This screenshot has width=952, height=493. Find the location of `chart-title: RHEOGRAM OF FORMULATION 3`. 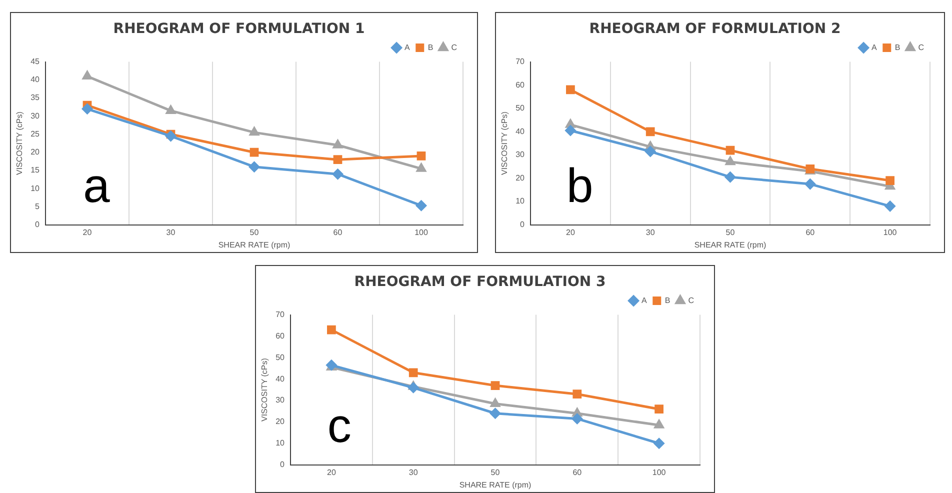

chart-title: RHEOGRAM OF FORMULATION 3 is located at coordinates (480, 282).